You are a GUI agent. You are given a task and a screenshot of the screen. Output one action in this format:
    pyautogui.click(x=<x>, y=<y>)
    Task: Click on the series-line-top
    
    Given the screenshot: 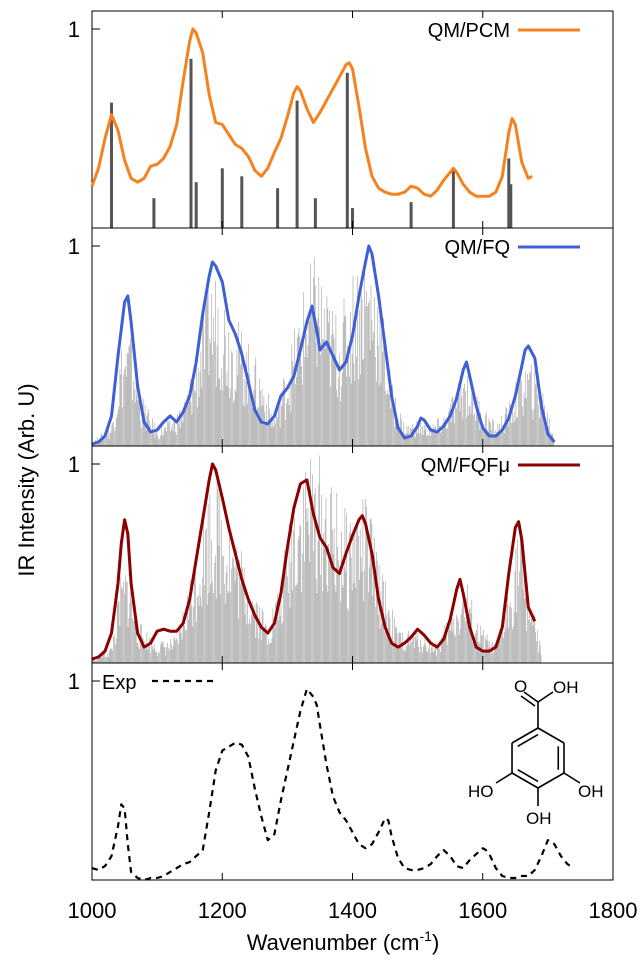 What is the action you would take?
    pyautogui.click(x=311, y=112)
    